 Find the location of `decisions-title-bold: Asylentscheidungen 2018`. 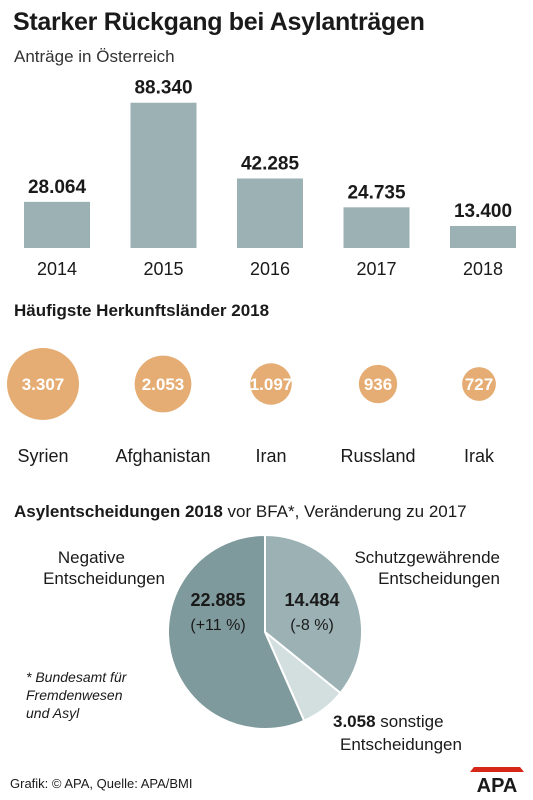

decisions-title-bold: Asylentscheidungen 2018 is located at coordinates (118, 511).